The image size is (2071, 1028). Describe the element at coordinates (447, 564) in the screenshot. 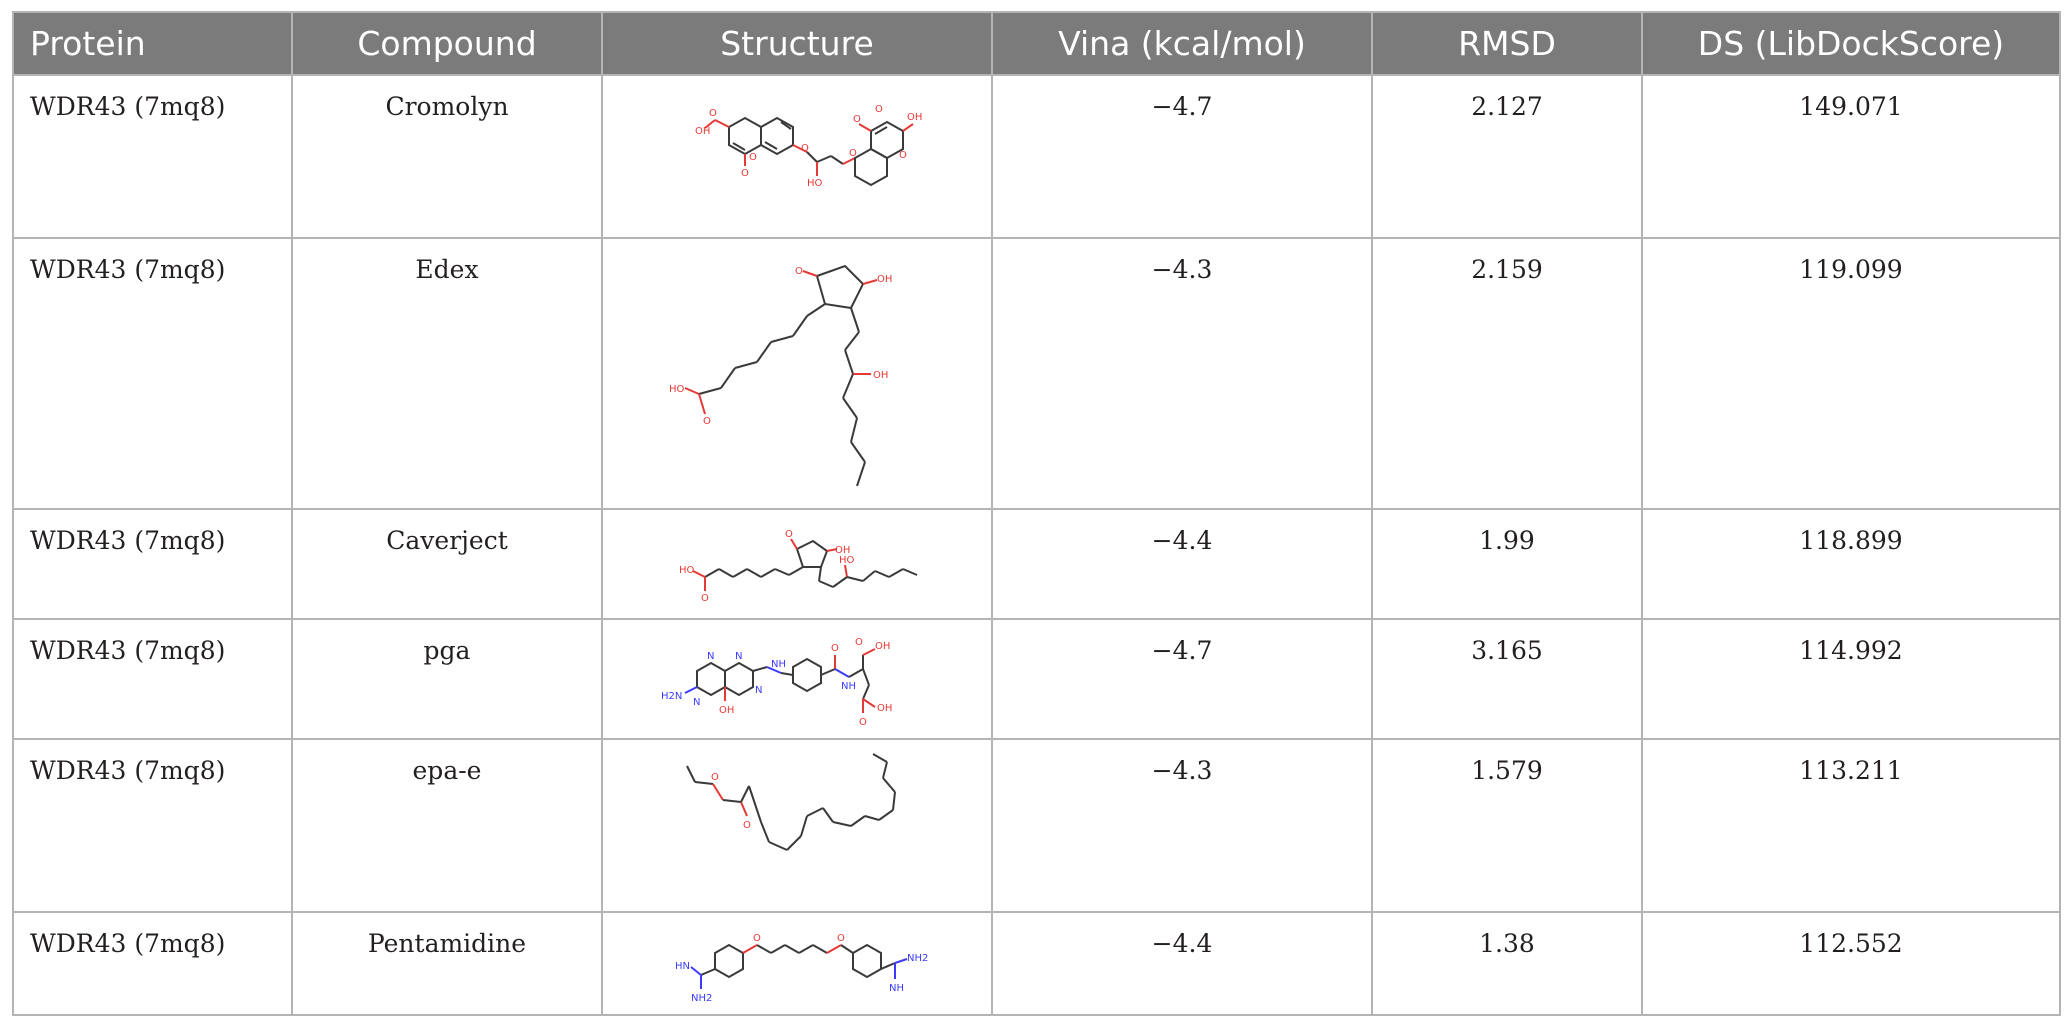

I see `cell-compound: Caverject` at that location.